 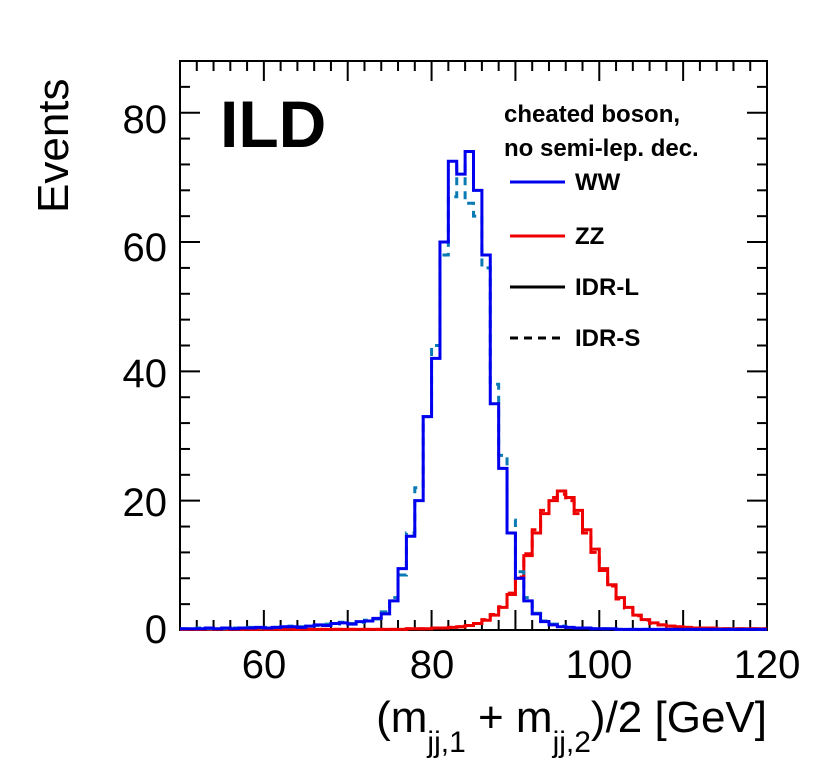 I want to click on series-zz-idr-s, so click(x=473, y=561).